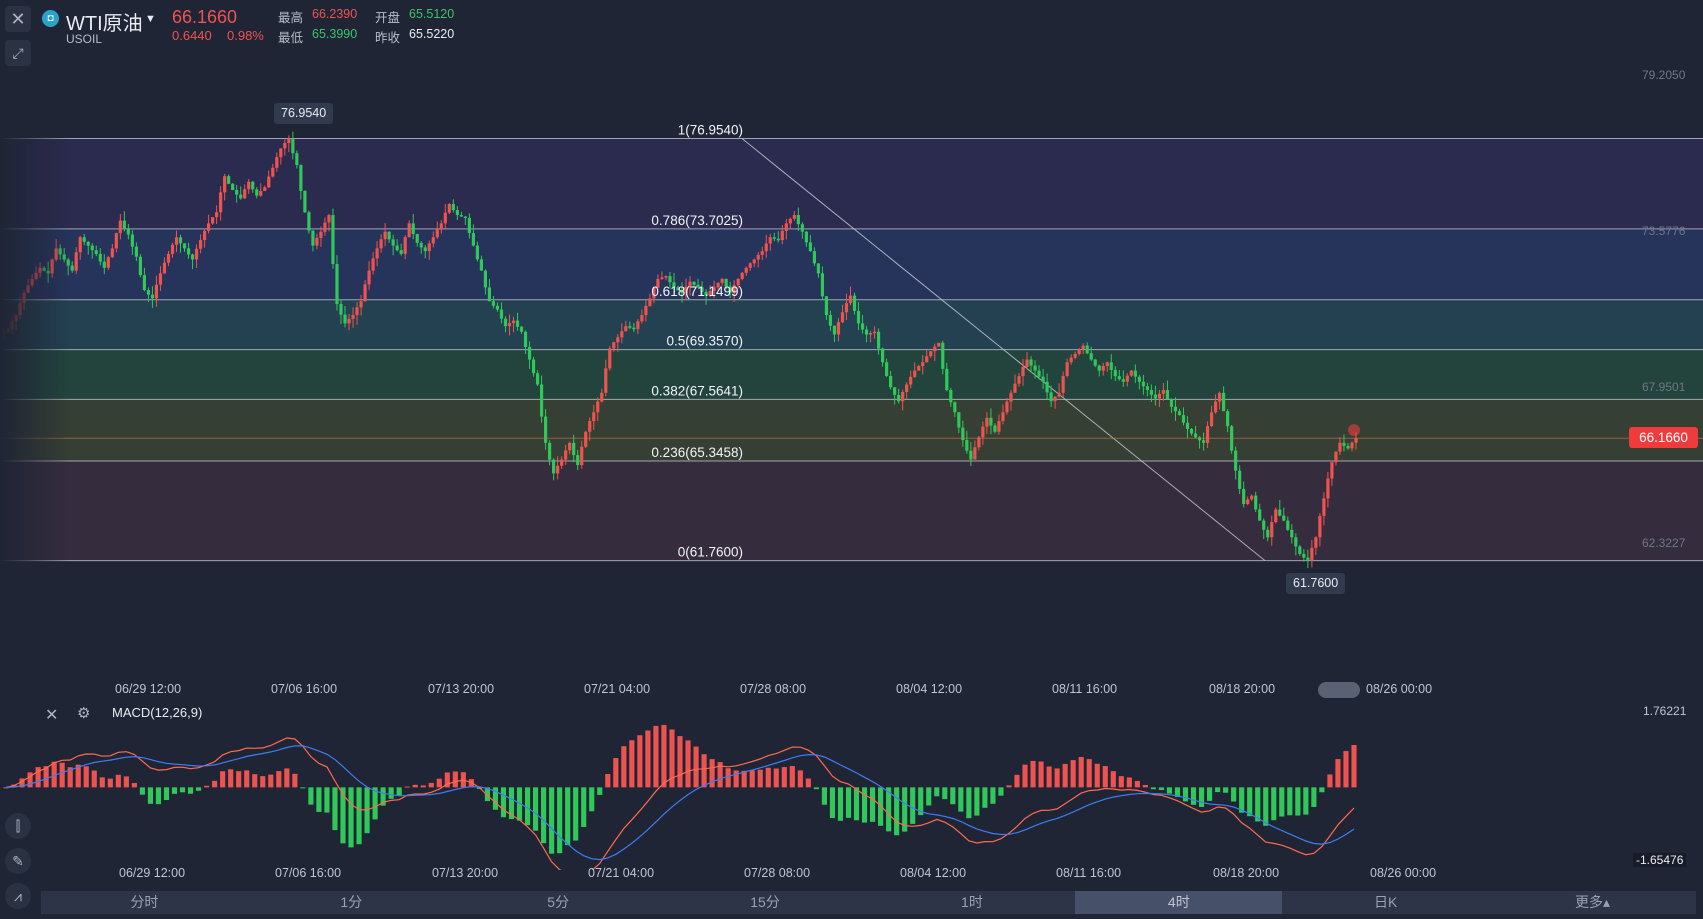 This screenshot has width=1703, height=919. What do you see at coordinates (83, 713) in the screenshot?
I see `indicator-settings-button: ⚙` at bounding box center [83, 713].